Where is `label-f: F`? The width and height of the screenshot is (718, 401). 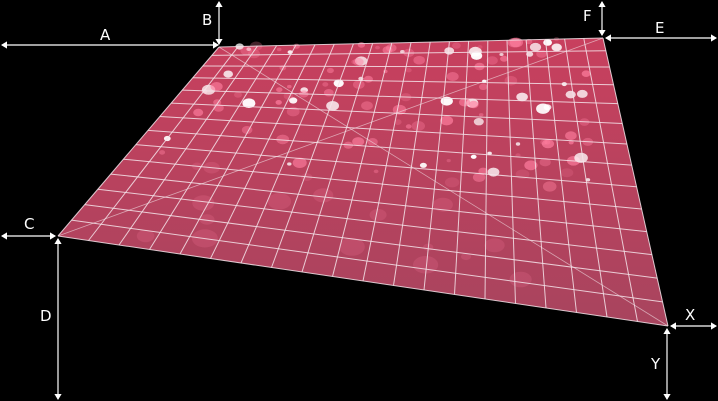
label-f: F is located at coordinates (587, 16).